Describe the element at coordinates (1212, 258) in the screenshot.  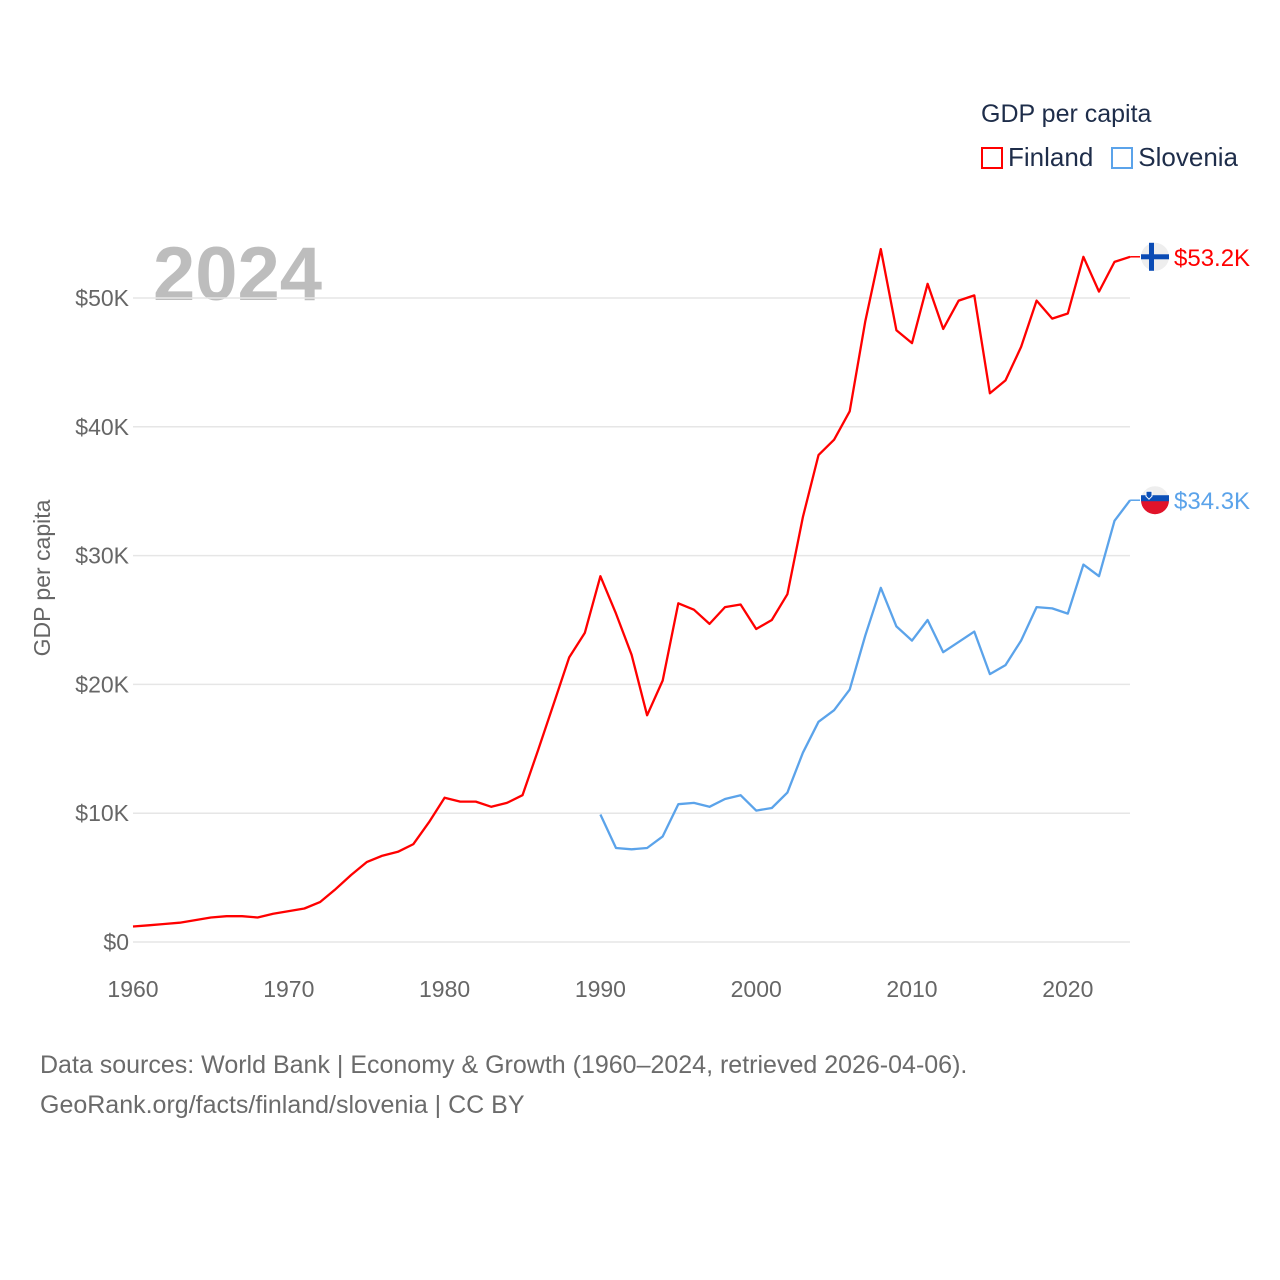
I see `end-value-label-finland: $53.2K` at that location.